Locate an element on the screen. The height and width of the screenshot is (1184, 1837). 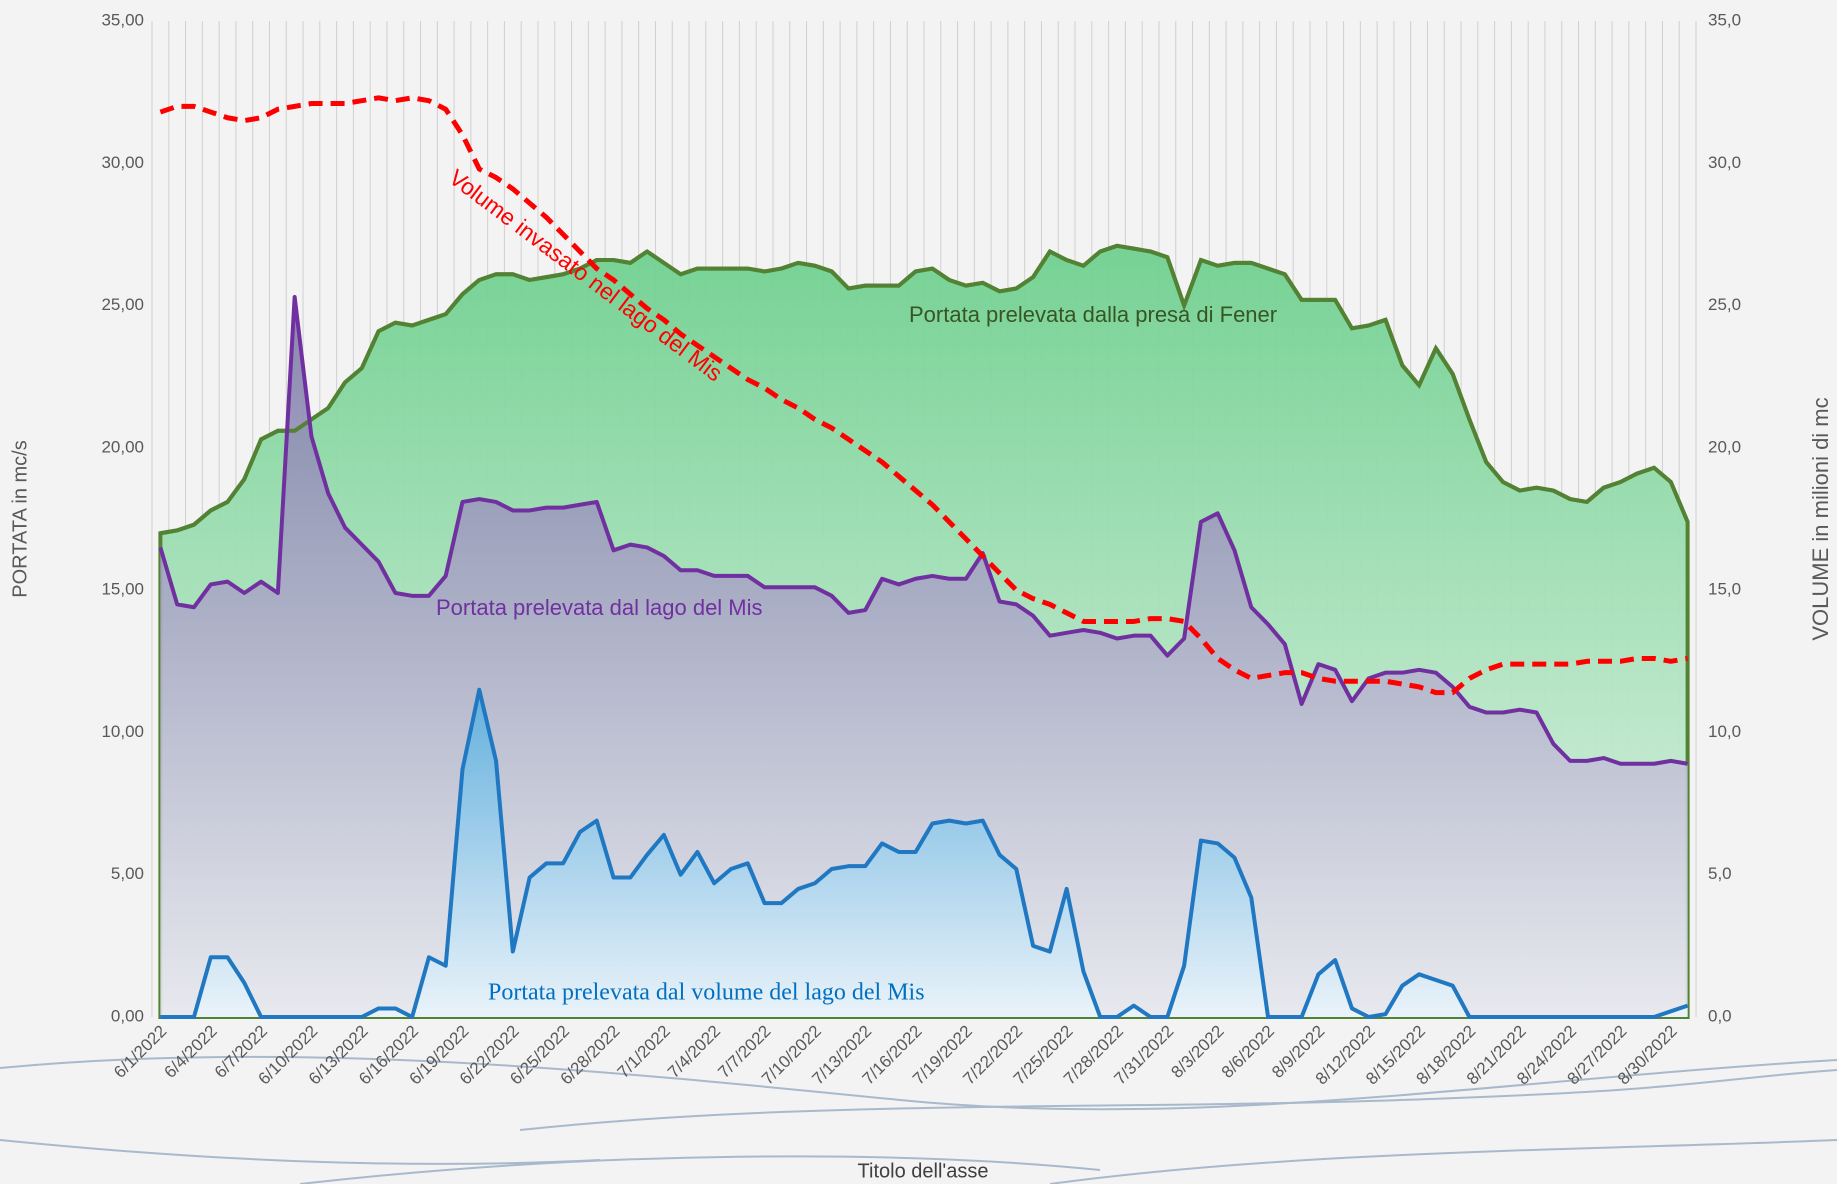
y-tick-label: 10,00 is located at coordinates (122, 731).